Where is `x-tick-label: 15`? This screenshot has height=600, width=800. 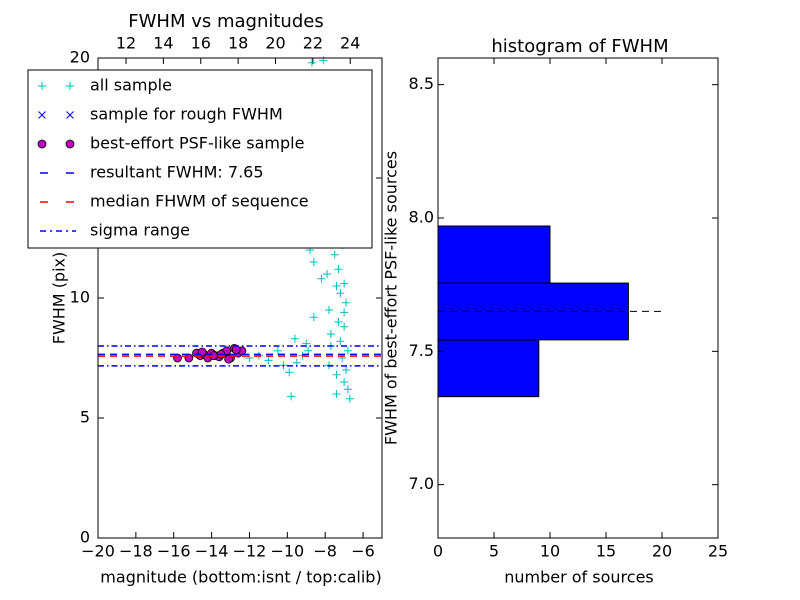 x-tick-label: 15 is located at coordinates (606, 551).